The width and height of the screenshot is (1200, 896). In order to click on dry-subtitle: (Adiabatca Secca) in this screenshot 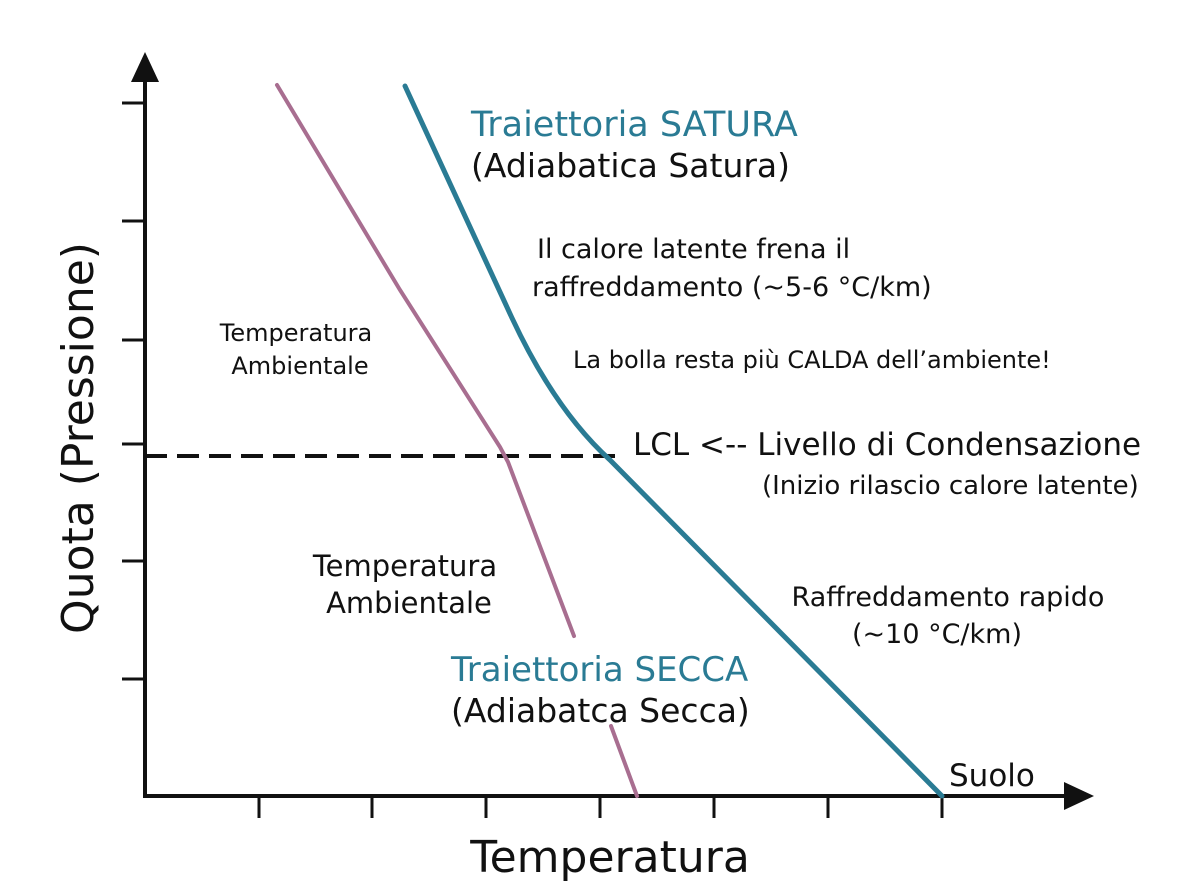, I will do `click(600, 710)`.